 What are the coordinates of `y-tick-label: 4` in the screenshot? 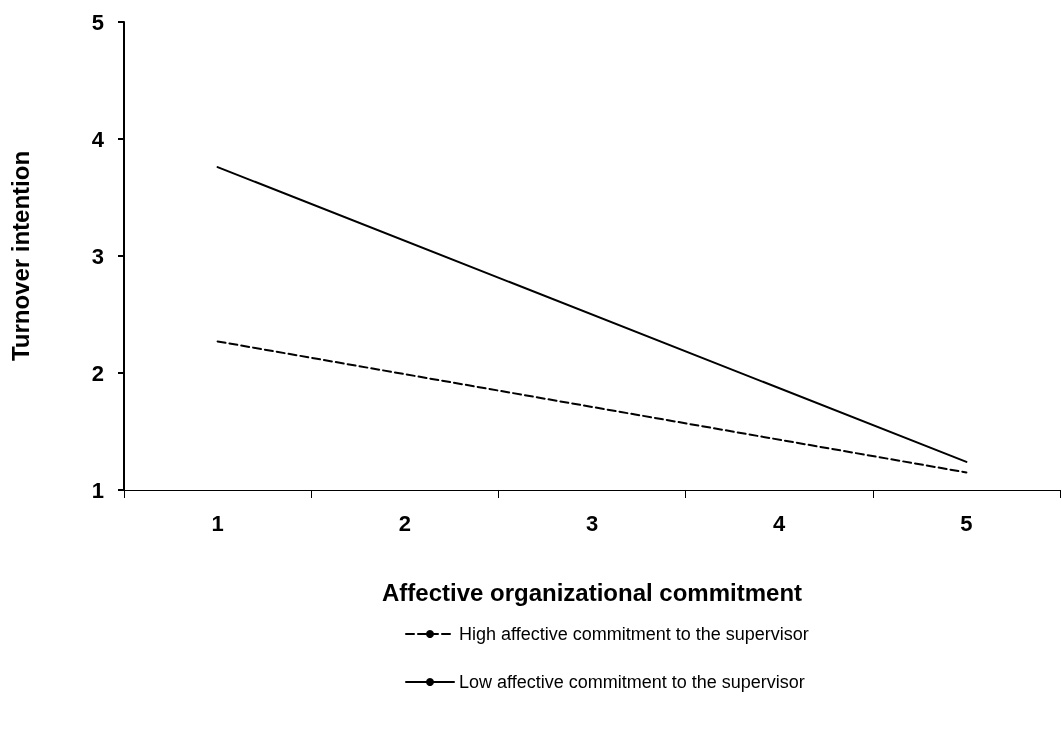 It's located at (98, 139).